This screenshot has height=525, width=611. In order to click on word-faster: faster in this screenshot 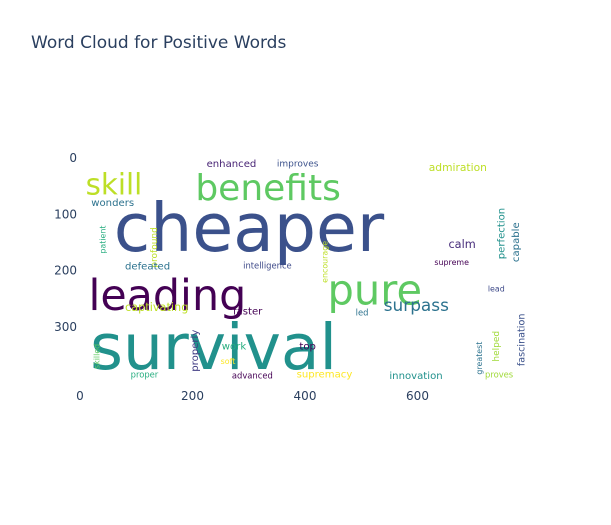, I will do `click(248, 311)`.